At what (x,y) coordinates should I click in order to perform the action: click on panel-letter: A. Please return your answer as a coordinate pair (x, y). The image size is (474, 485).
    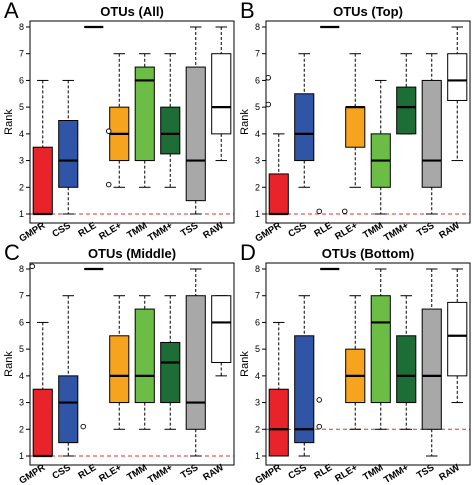
    Looking at the image, I should click on (11, 11).